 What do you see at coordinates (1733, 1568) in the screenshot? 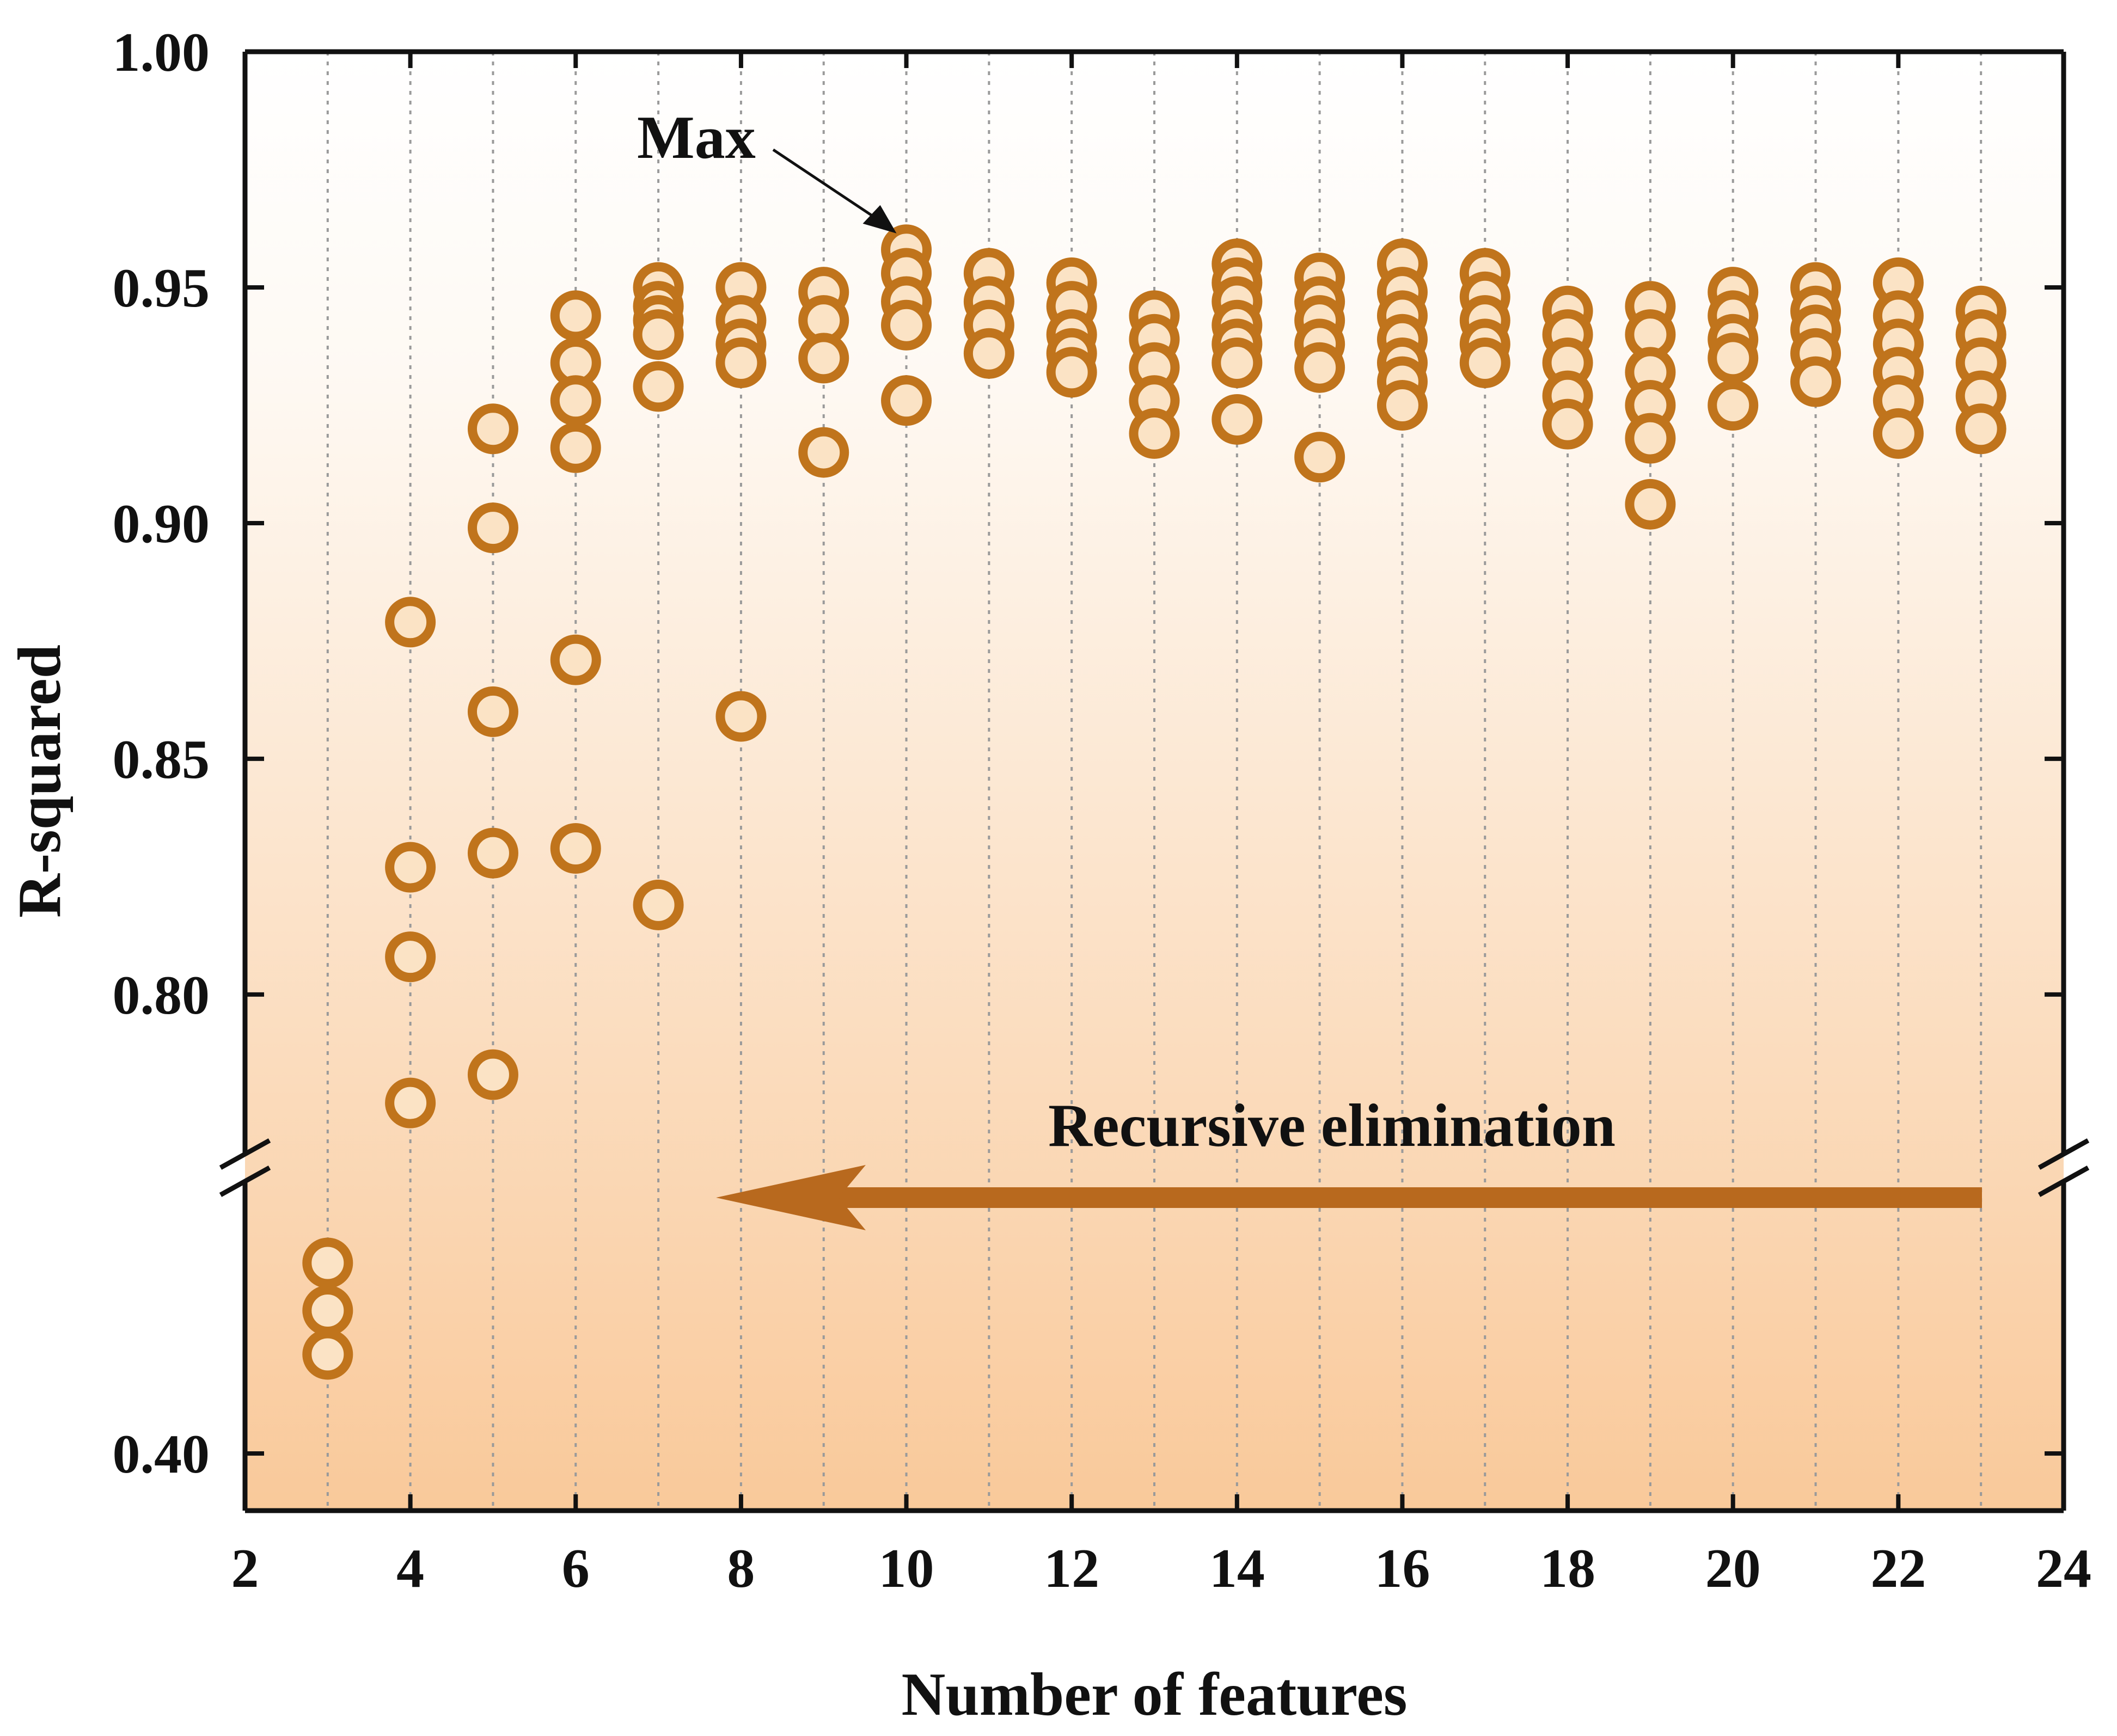
I see `x-tick-label: 20` at bounding box center [1733, 1568].